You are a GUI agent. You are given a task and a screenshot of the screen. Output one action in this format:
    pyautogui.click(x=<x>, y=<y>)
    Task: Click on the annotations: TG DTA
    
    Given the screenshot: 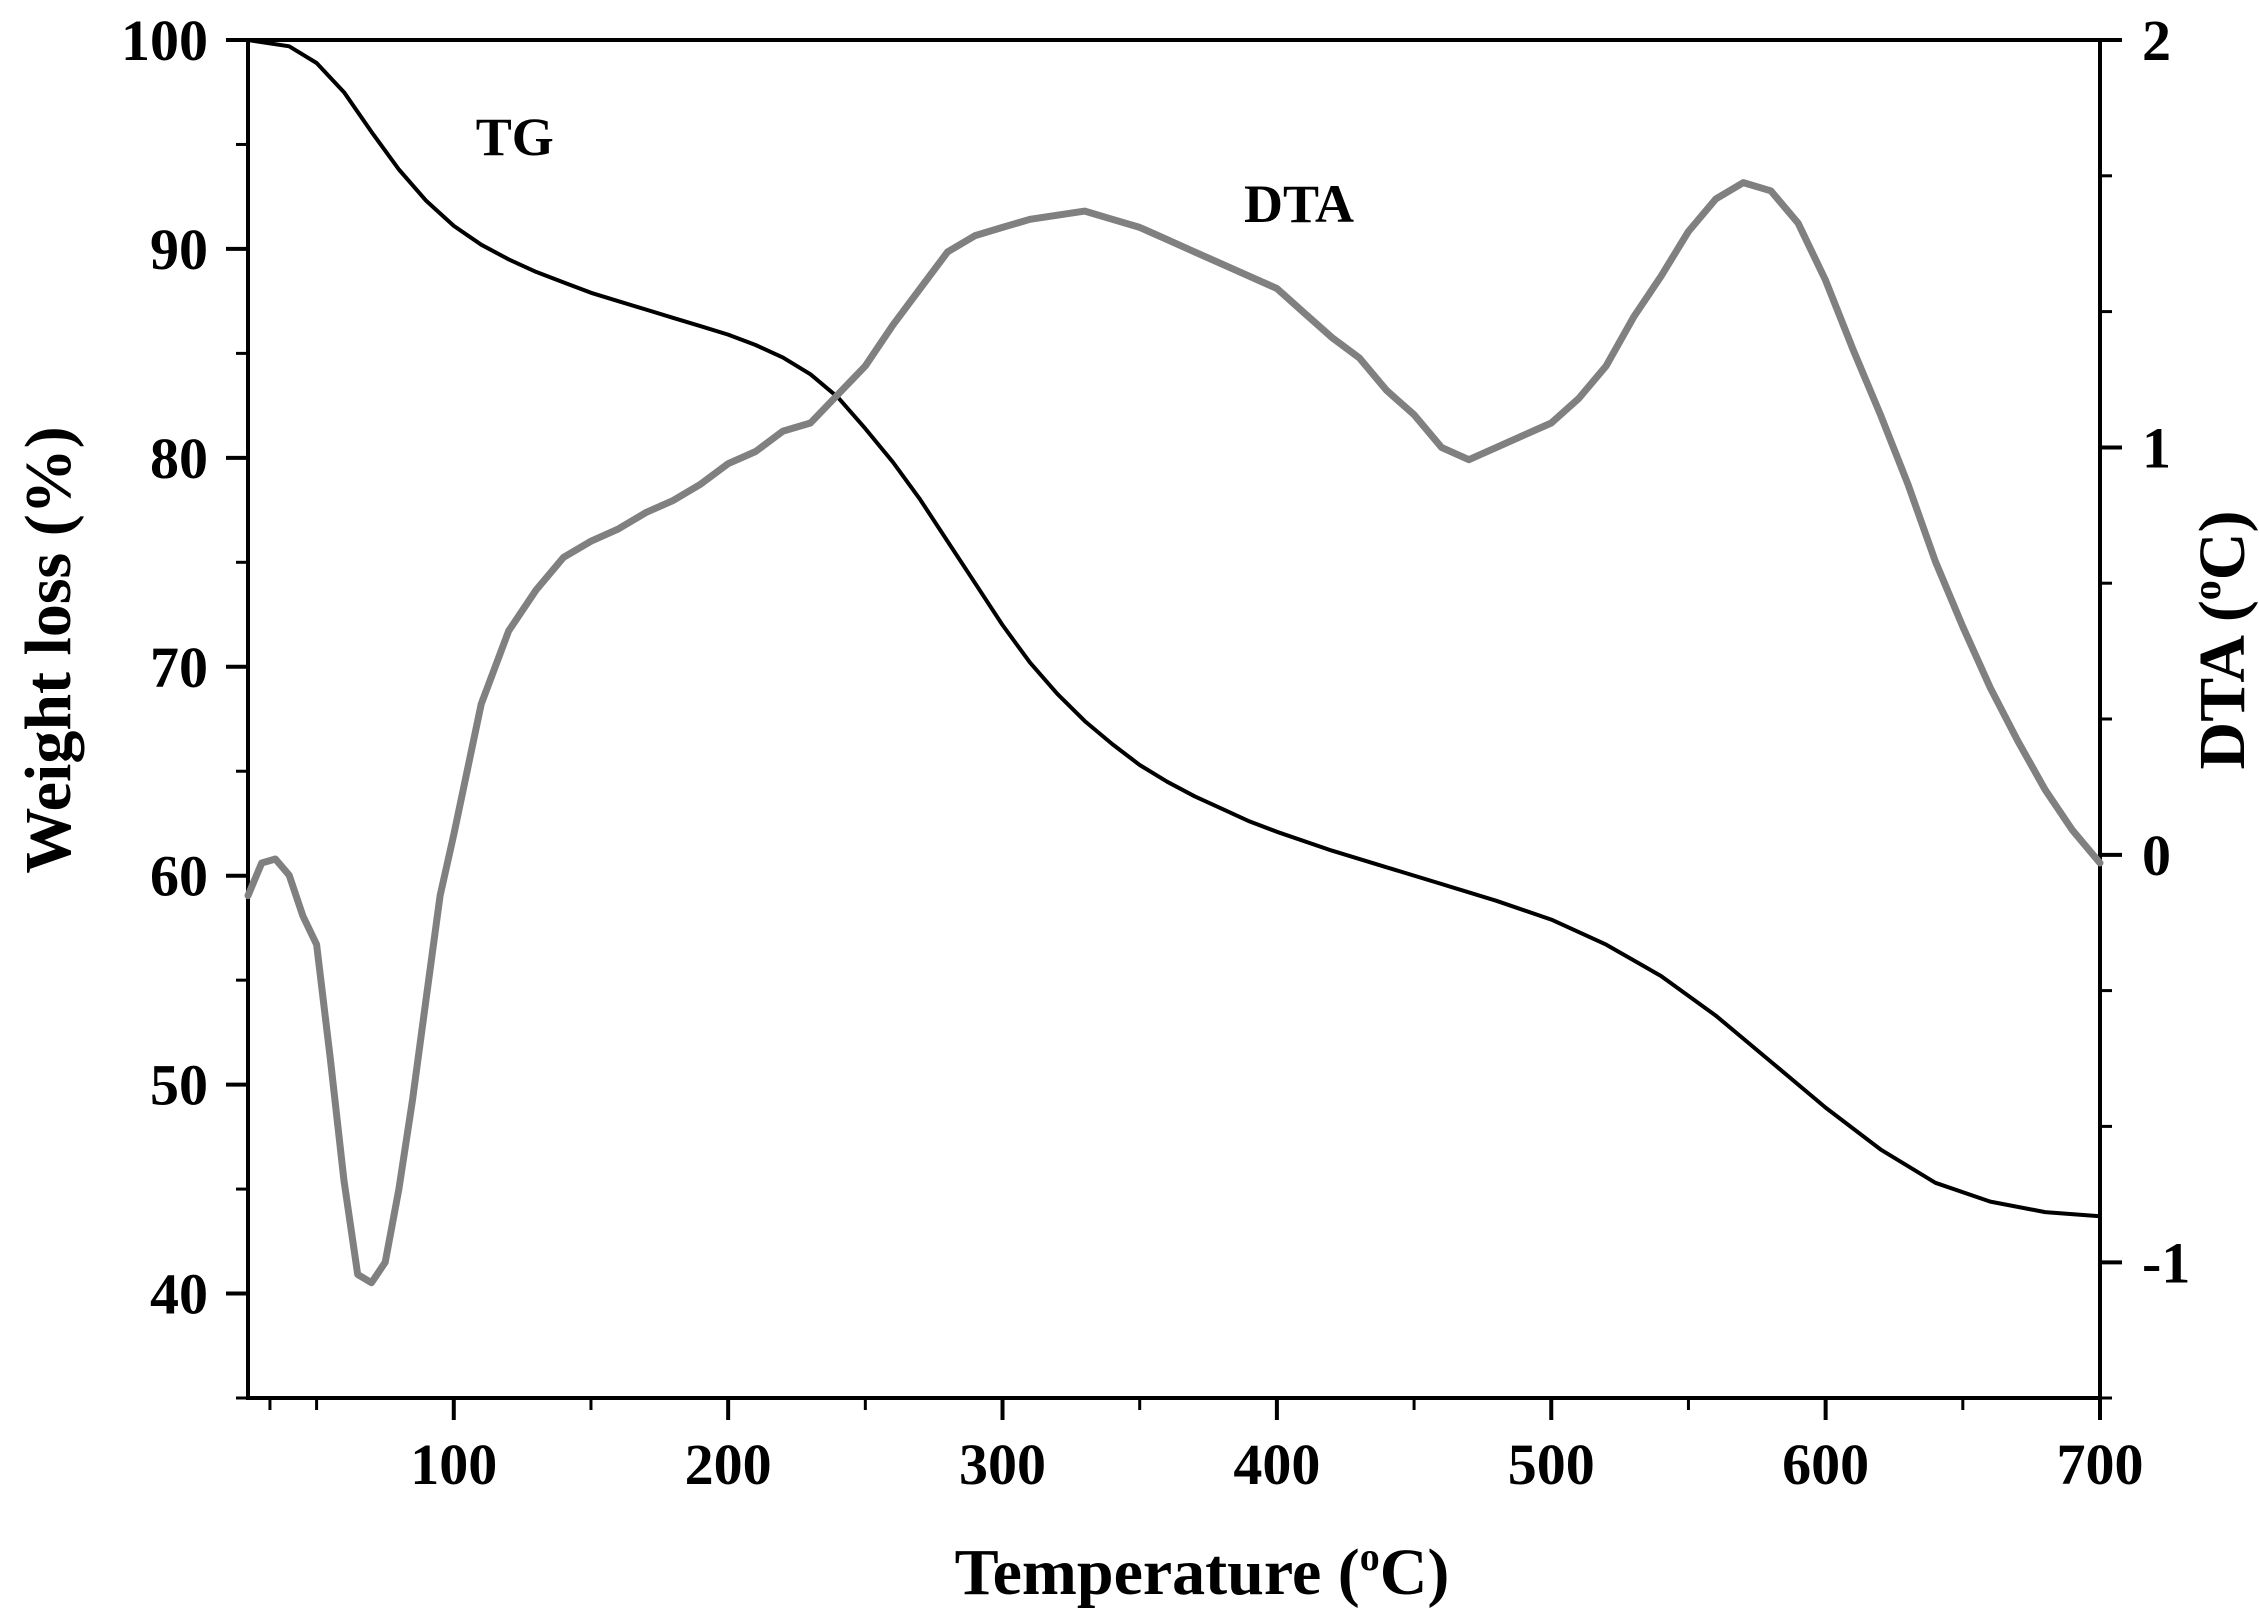 What is the action you would take?
    pyautogui.click(x=915, y=170)
    